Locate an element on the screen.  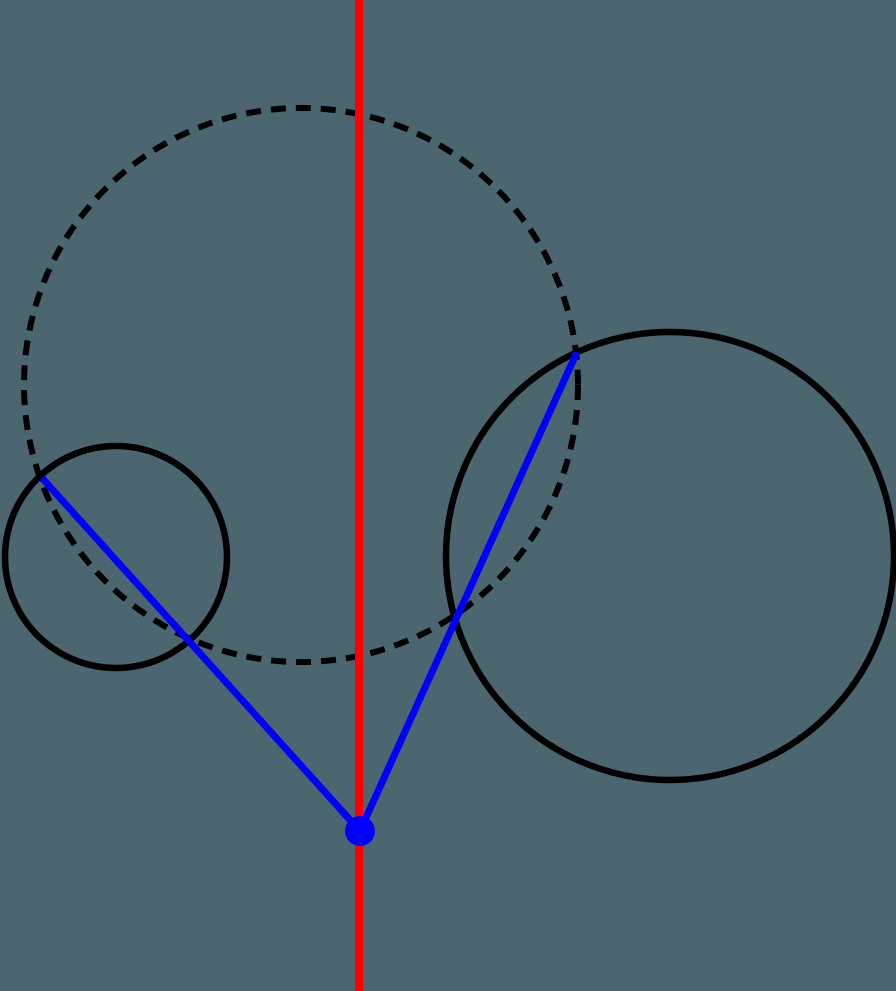
blue-point is located at coordinates (360, 831).